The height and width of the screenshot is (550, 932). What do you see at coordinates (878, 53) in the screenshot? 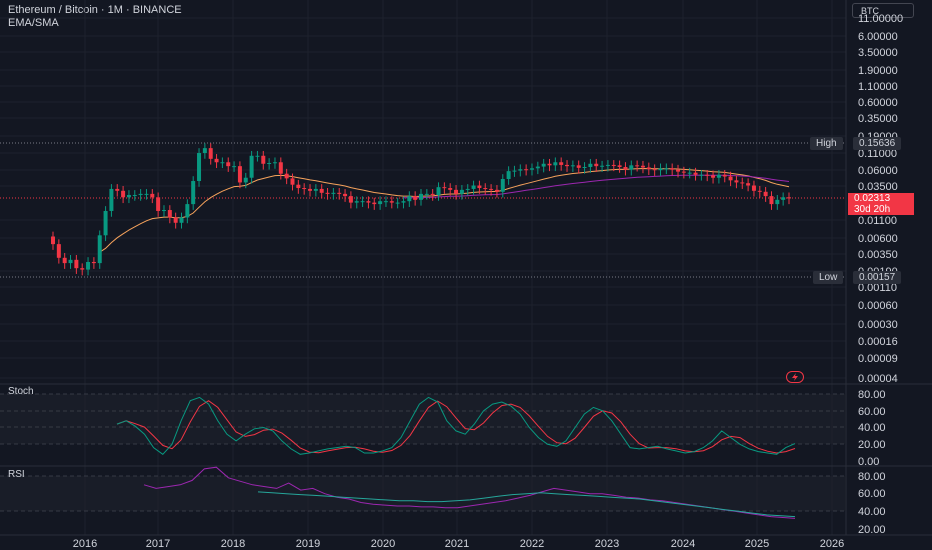
I see `price-tick-label: 3.50000` at bounding box center [878, 53].